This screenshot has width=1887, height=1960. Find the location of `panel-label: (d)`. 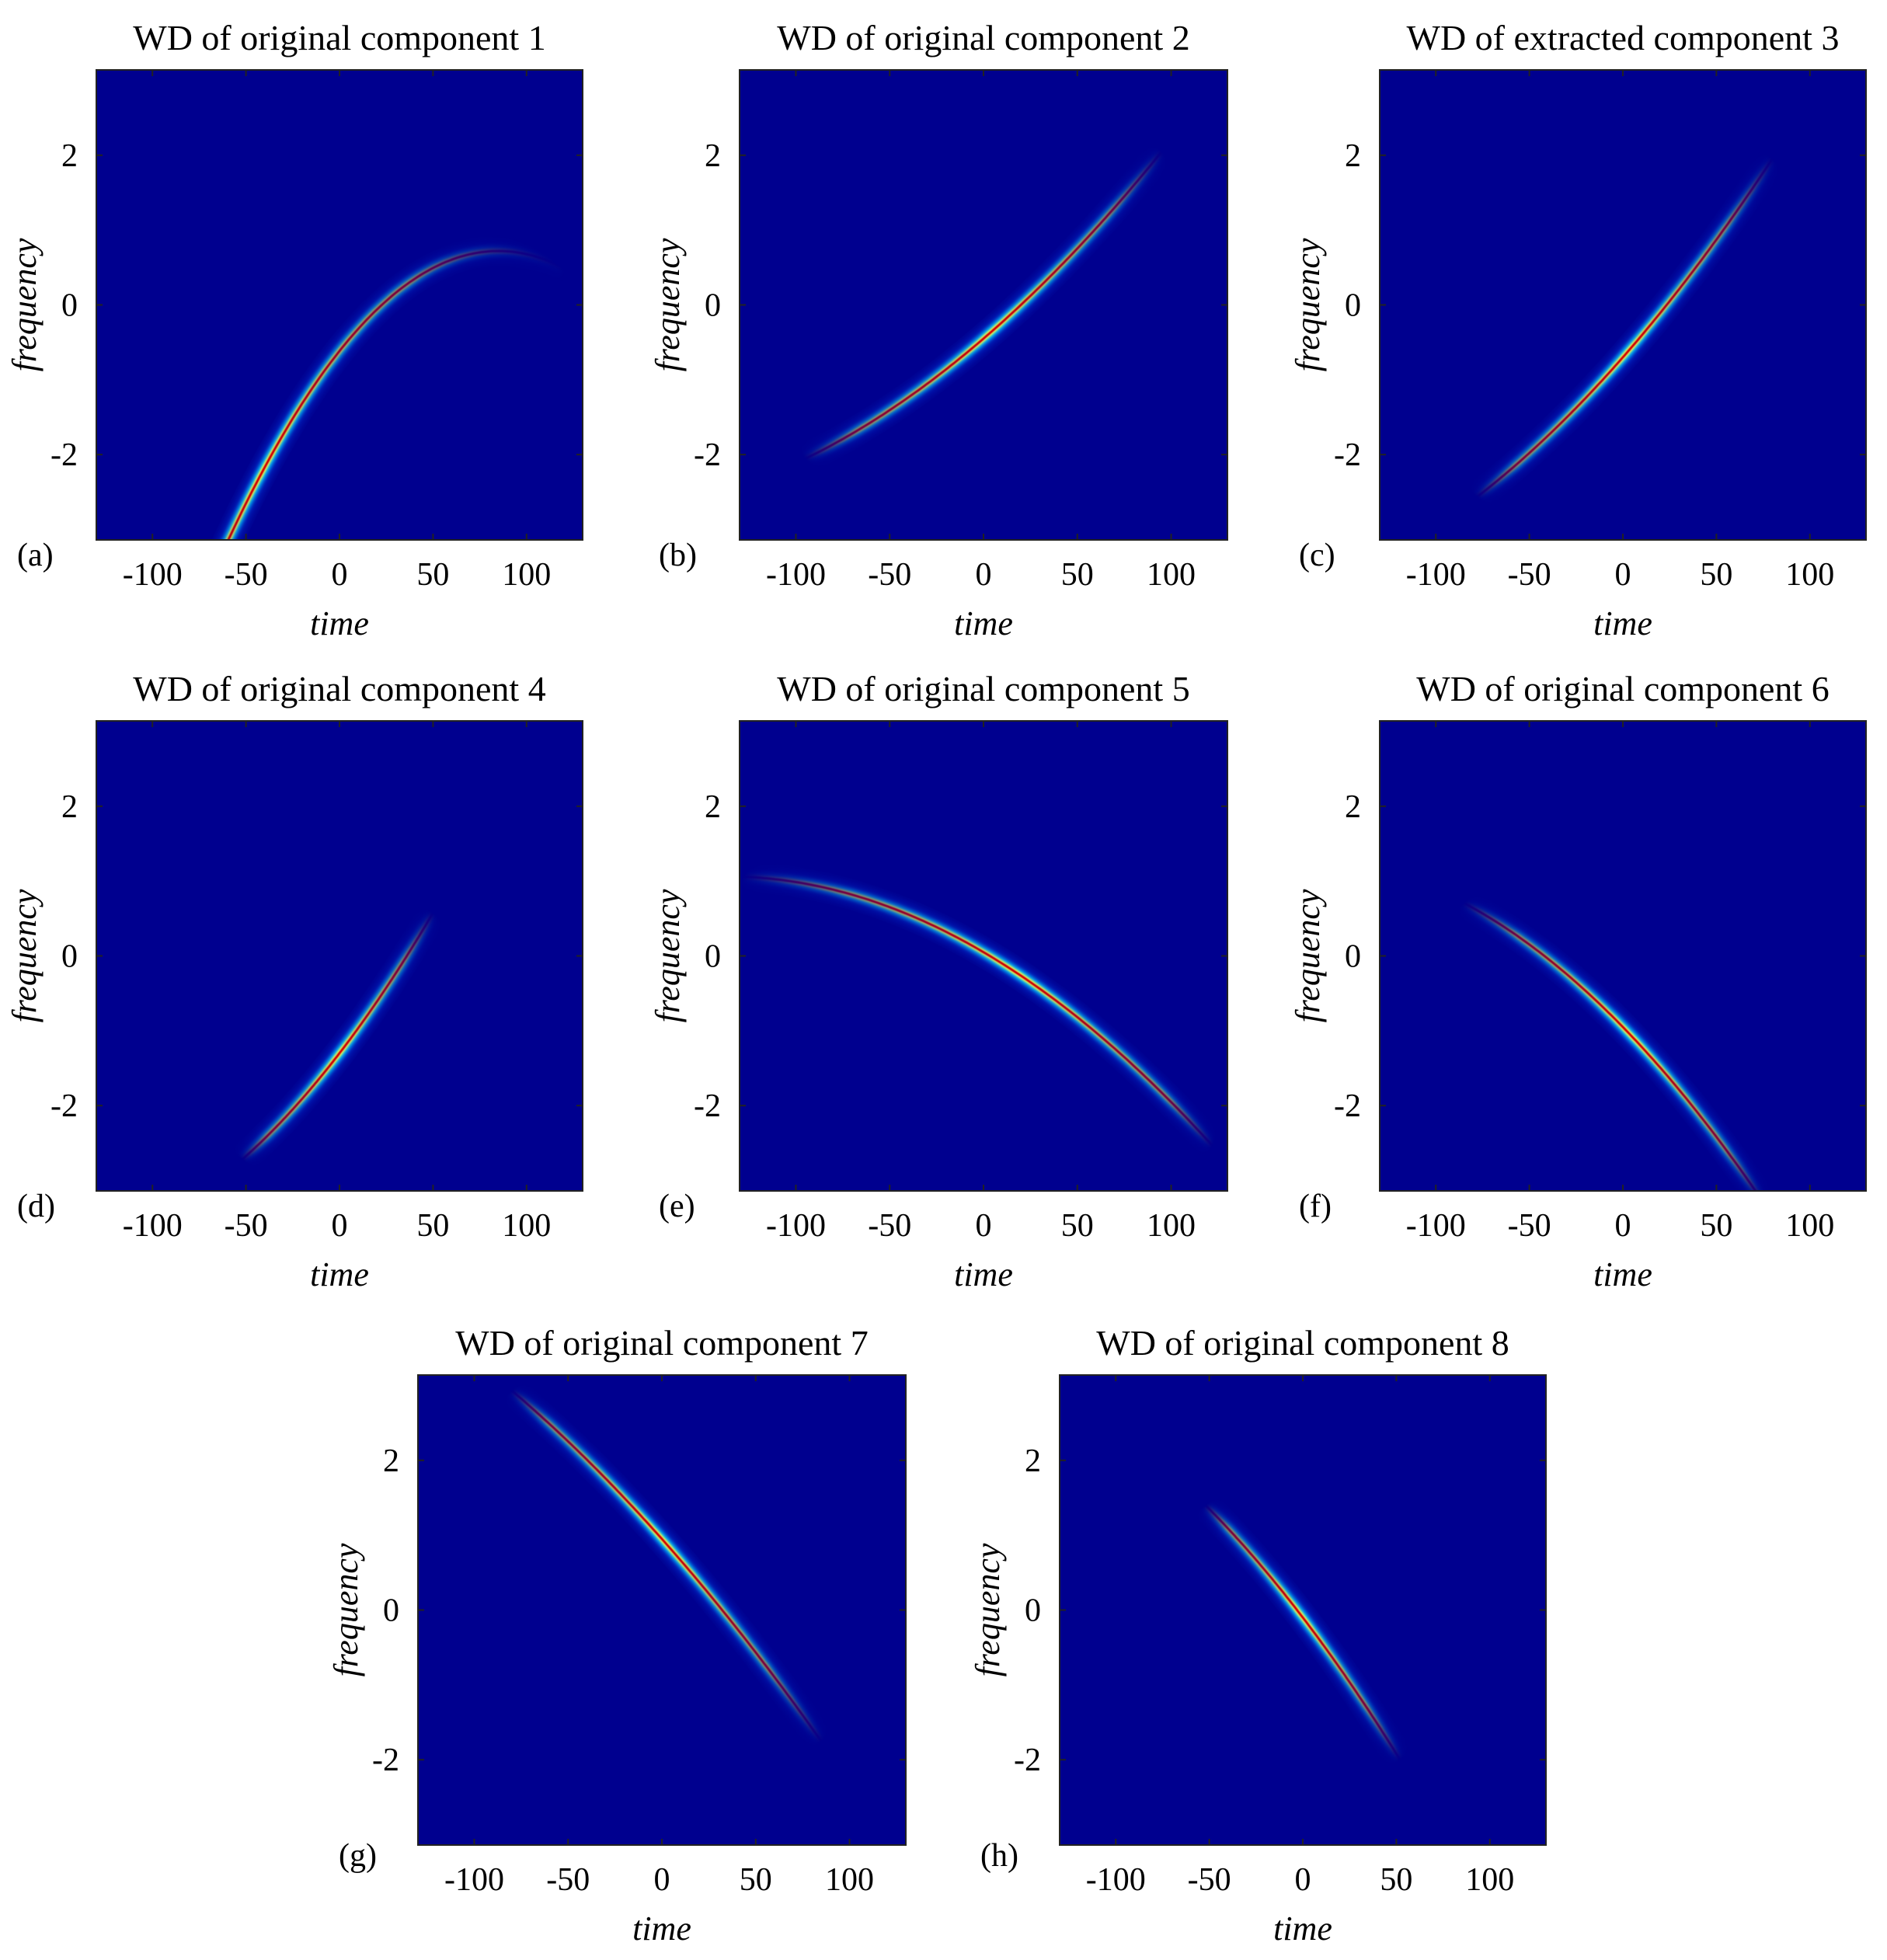

panel-label: (d) is located at coordinates (36, 1206).